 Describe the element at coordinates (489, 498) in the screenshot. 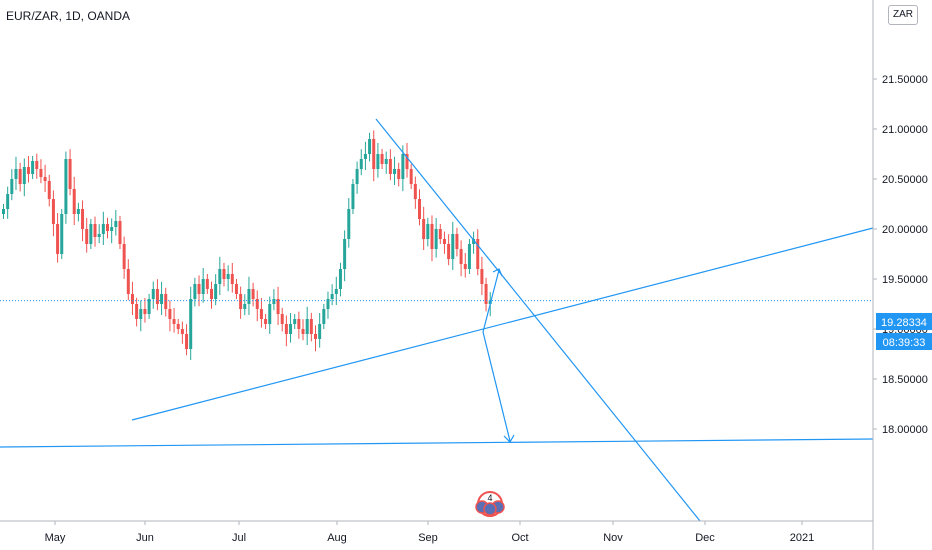

I see `events-badge-count: 4` at that location.